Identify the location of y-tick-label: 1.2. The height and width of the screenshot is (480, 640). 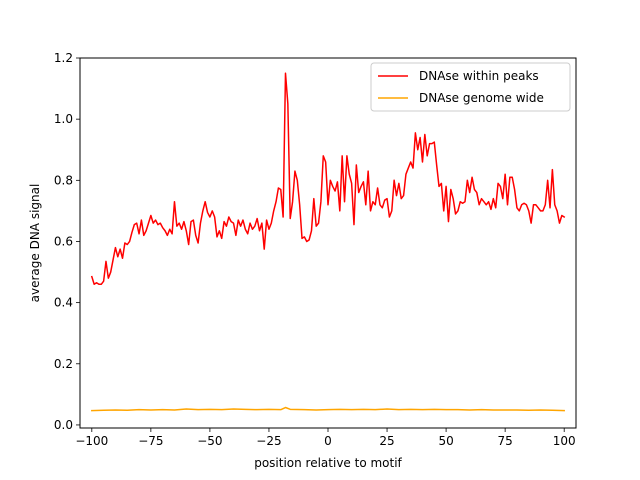
(63, 58).